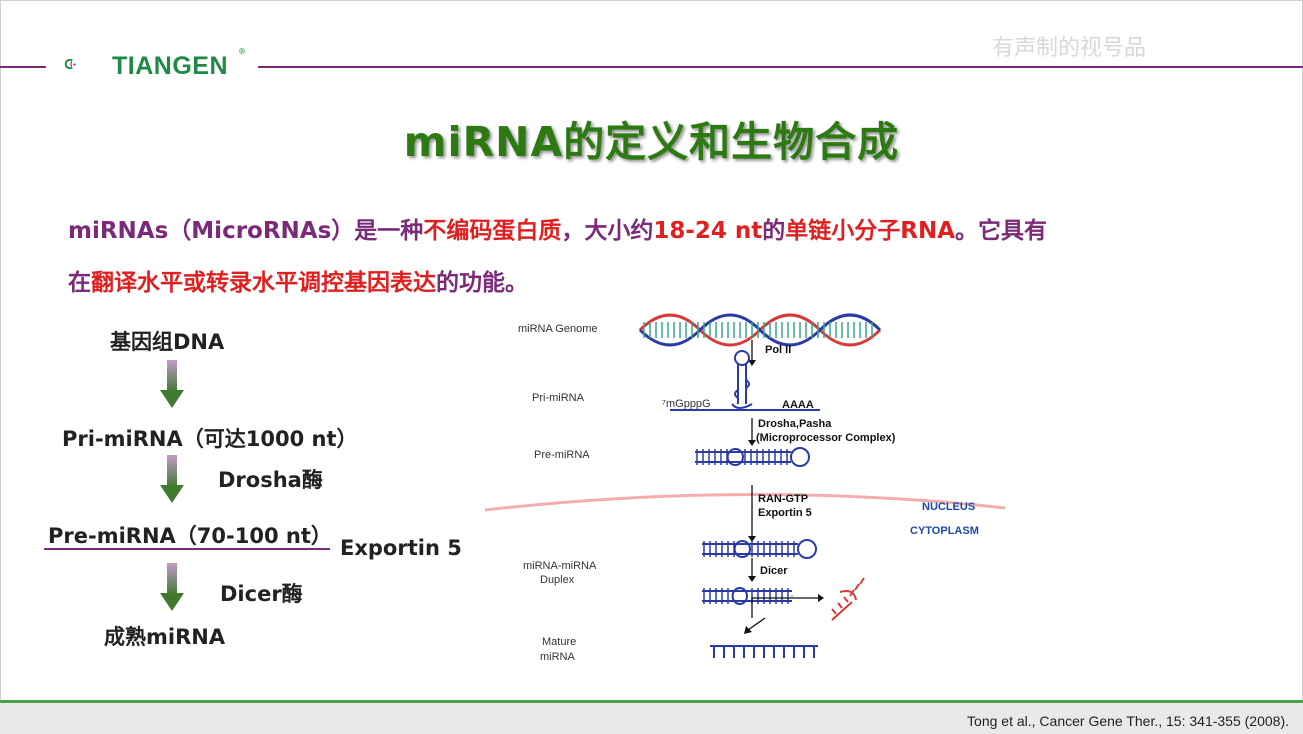 The image size is (1303, 734). Describe the element at coordinates (270, 480) in the screenshot. I see `flow-drosha: Drosha酶` at that location.